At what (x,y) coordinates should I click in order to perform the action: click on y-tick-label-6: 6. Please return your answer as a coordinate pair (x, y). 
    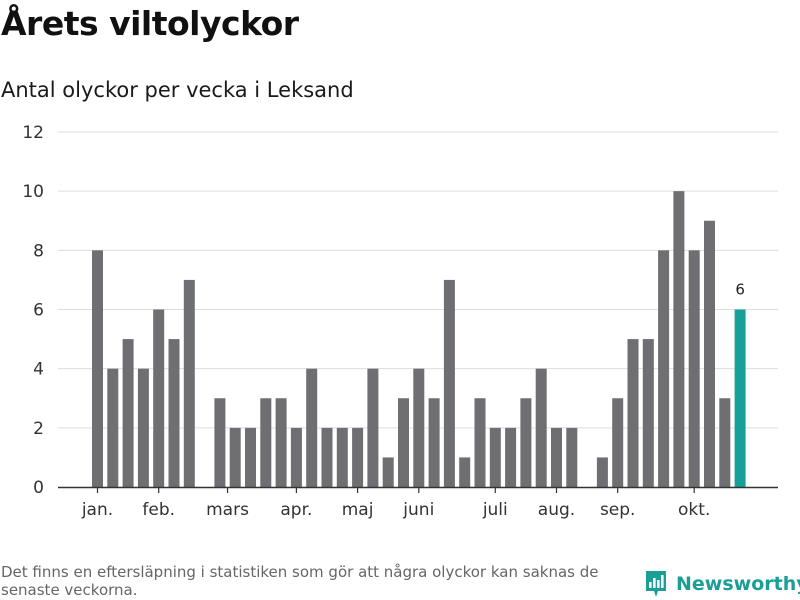
    Looking at the image, I should click on (38, 311).